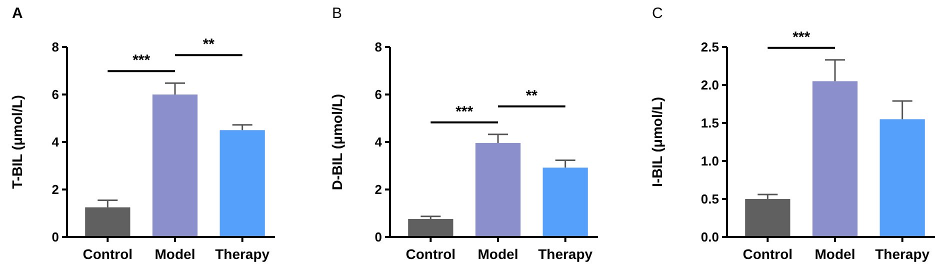  I want to click on chart-title: C, so click(657, 13).